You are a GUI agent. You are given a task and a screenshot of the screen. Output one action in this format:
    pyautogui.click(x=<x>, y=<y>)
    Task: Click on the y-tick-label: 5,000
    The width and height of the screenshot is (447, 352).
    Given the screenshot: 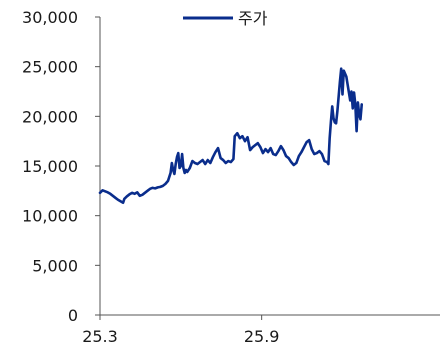 What is the action you would take?
    pyautogui.click(x=55, y=265)
    